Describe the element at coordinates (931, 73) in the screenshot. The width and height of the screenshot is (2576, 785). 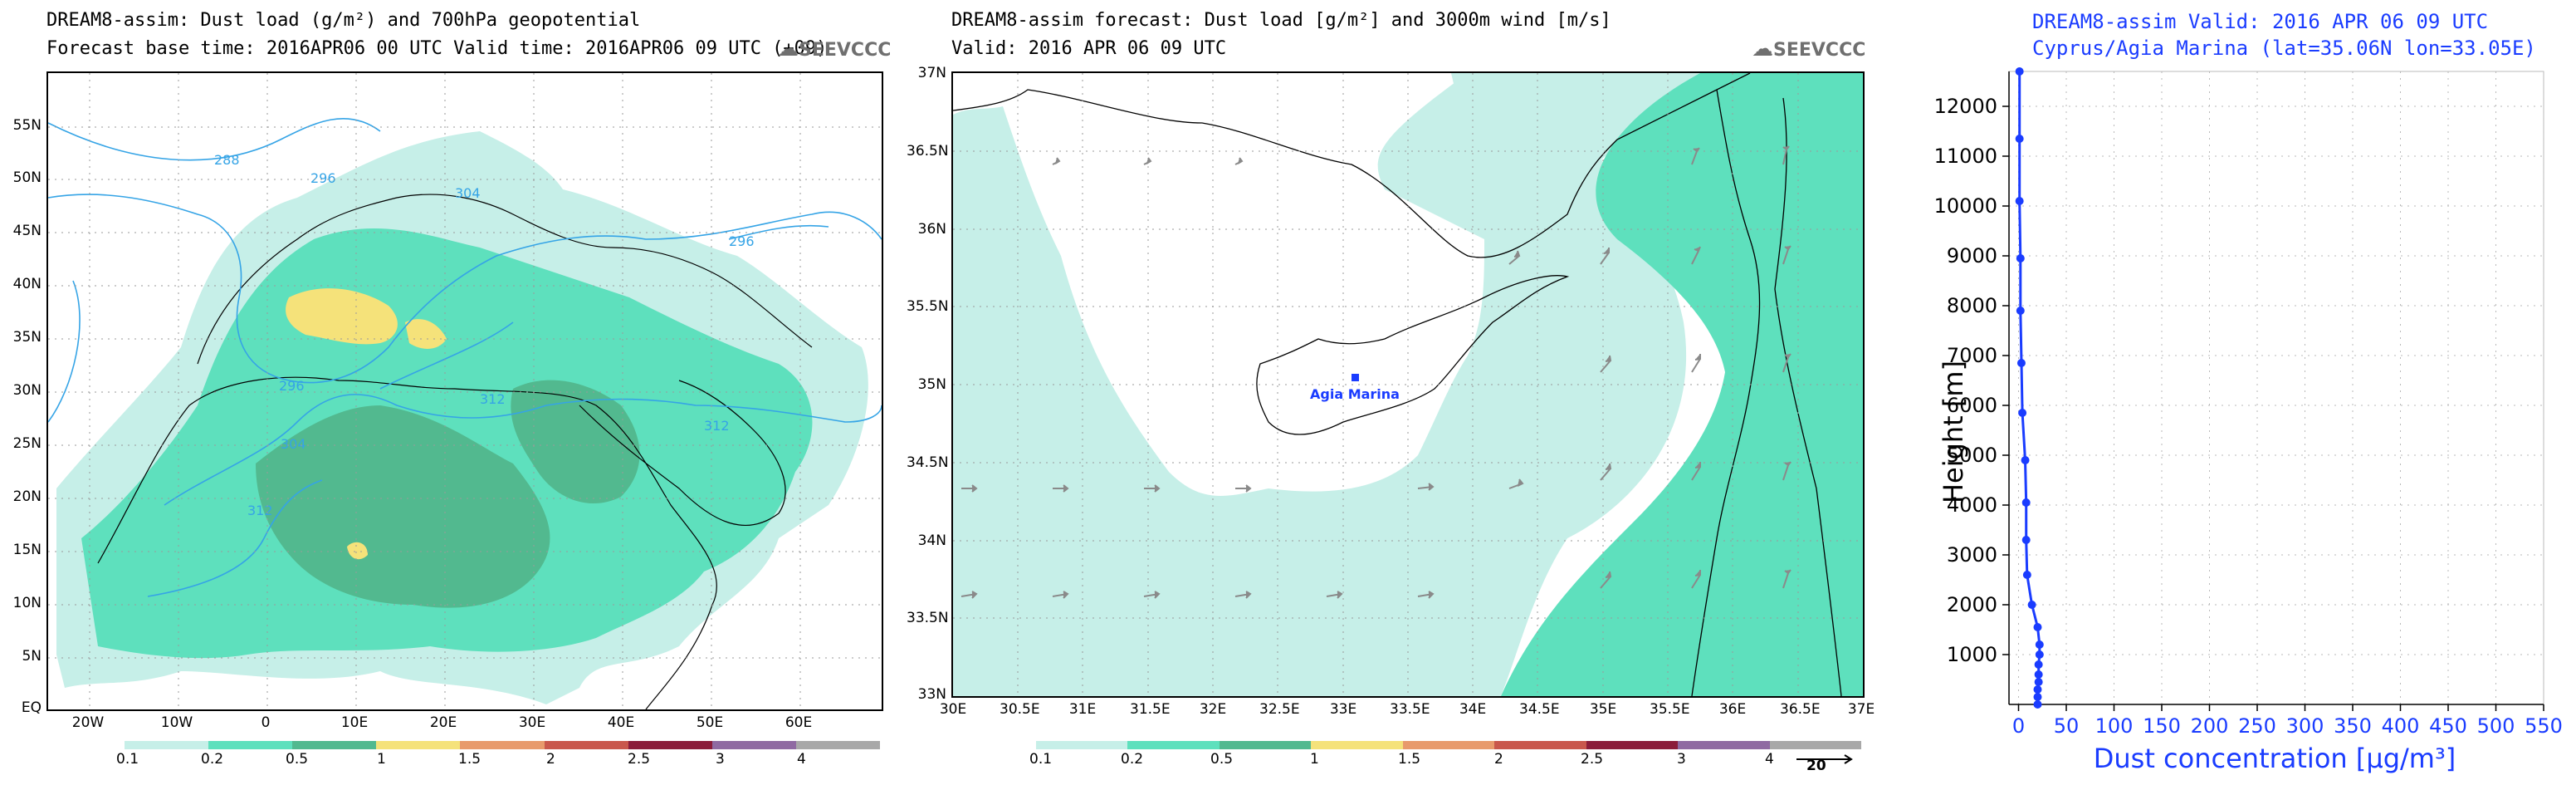
I see `lat-label: 37N` at that location.